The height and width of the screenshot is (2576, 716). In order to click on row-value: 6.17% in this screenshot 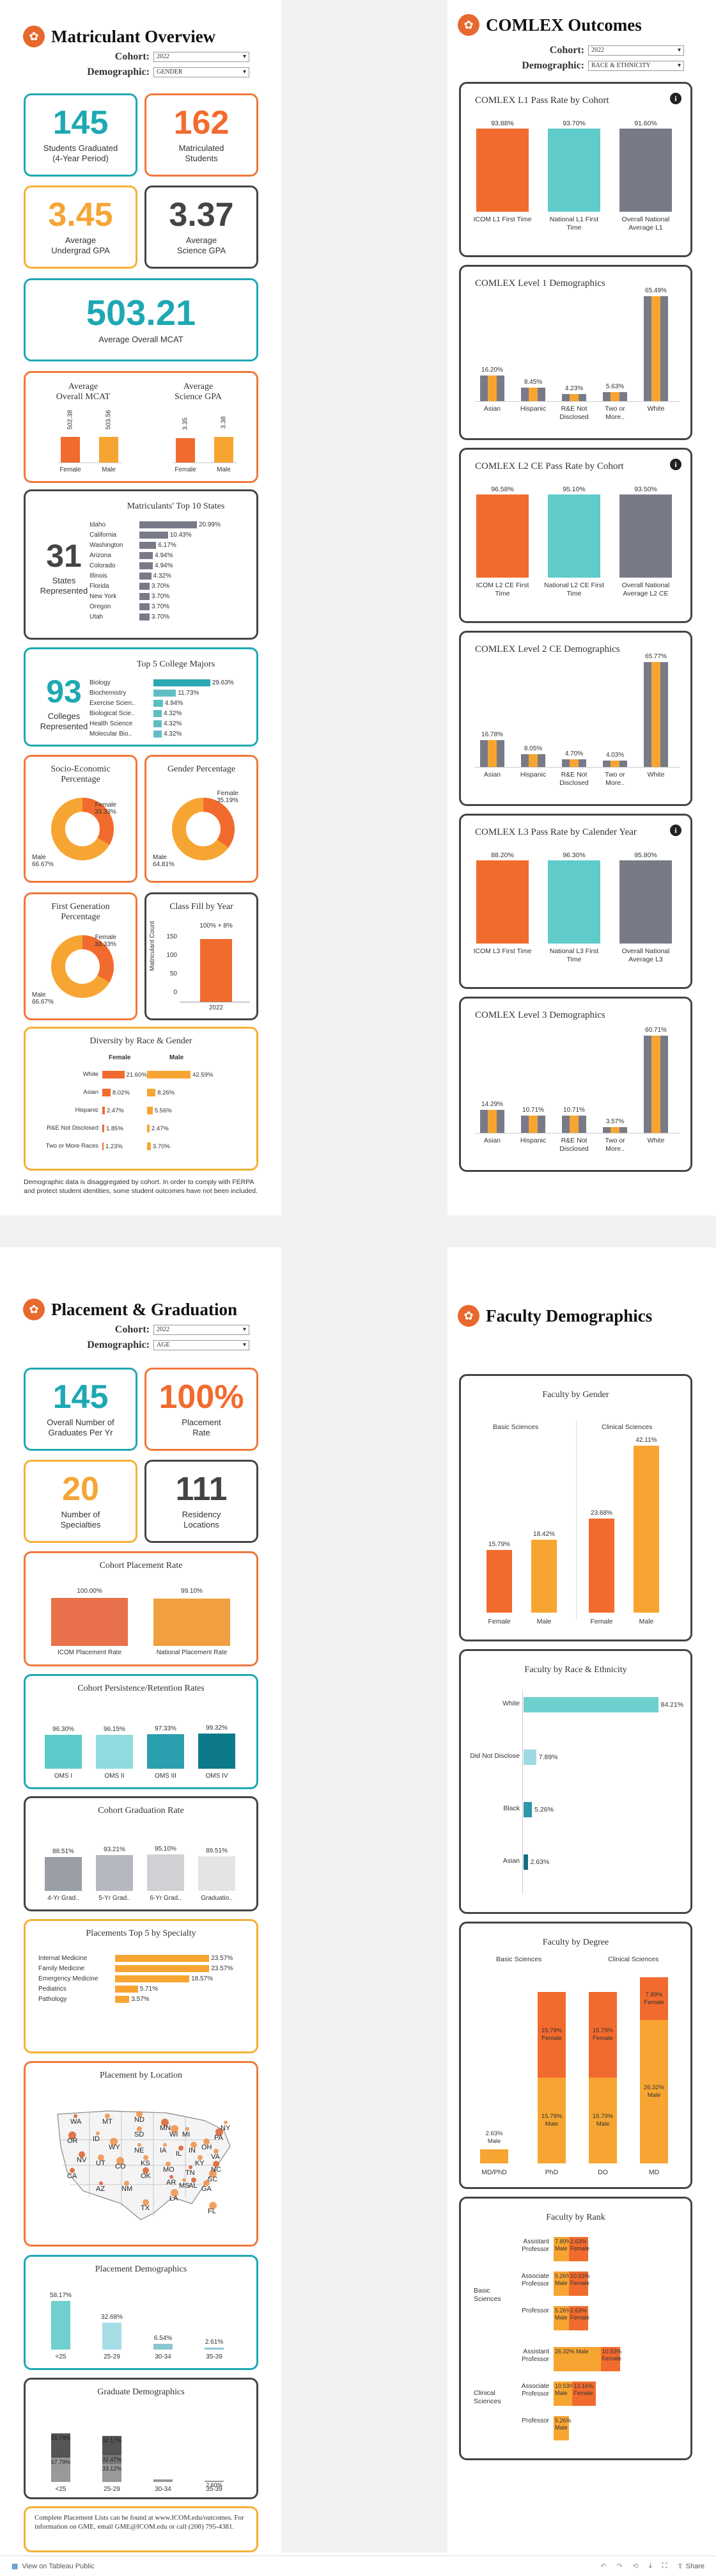, I will do `click(167, 545)`.